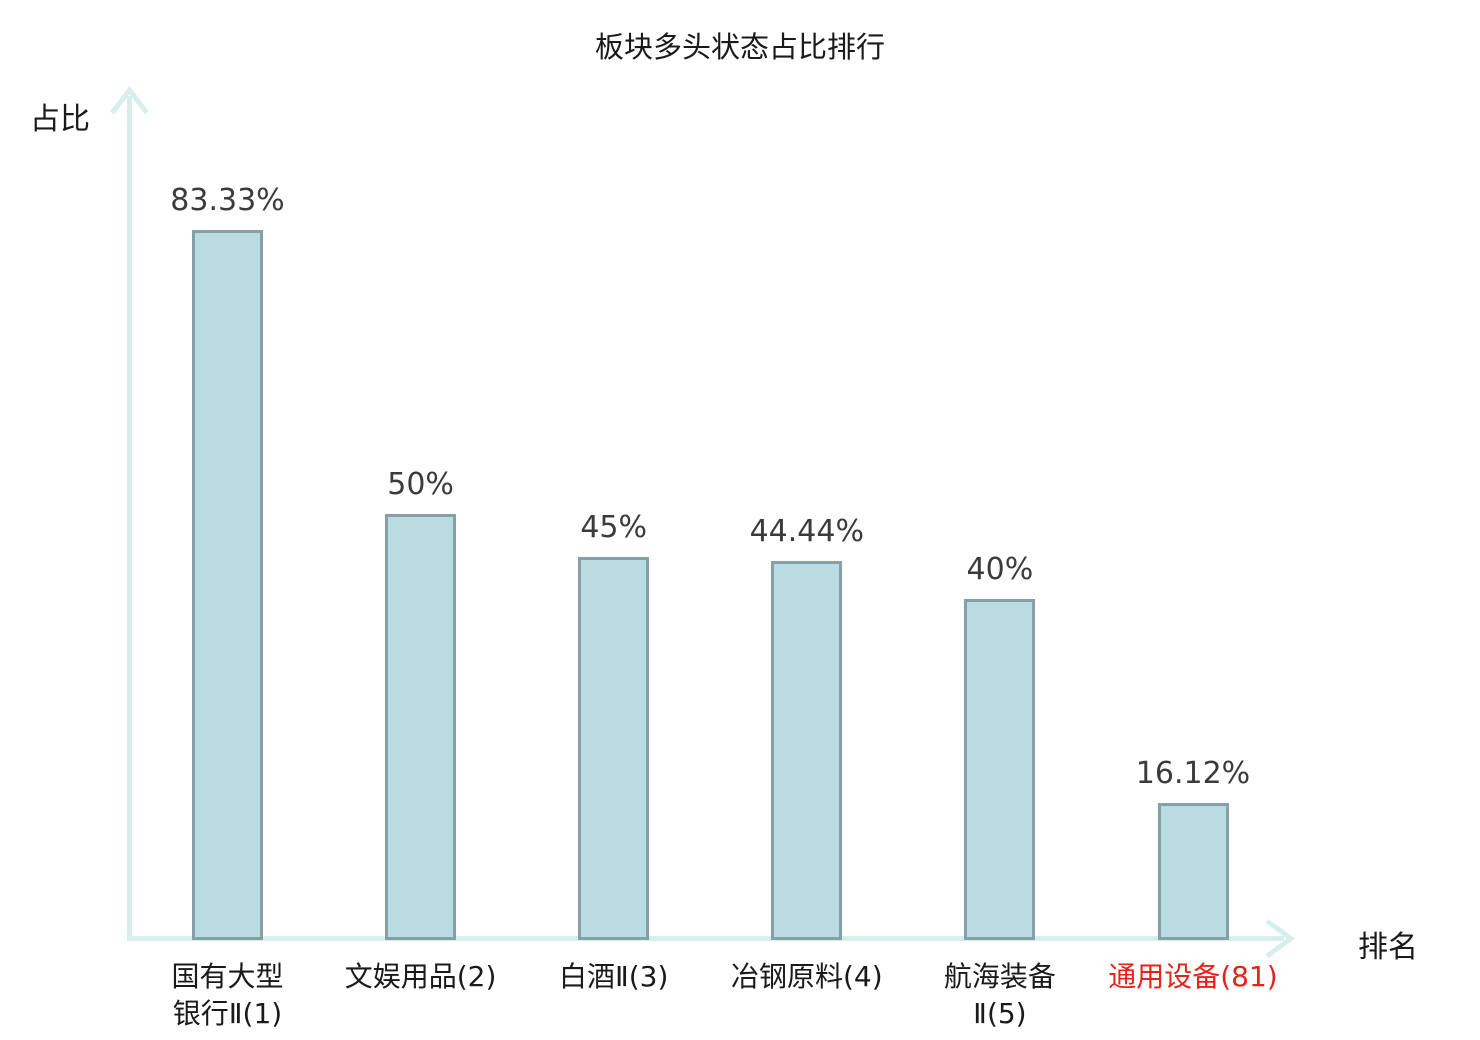 This screenshot has width=1480, height=1040. I want to click on x-axis-label: 排名, so click(1388, 947).